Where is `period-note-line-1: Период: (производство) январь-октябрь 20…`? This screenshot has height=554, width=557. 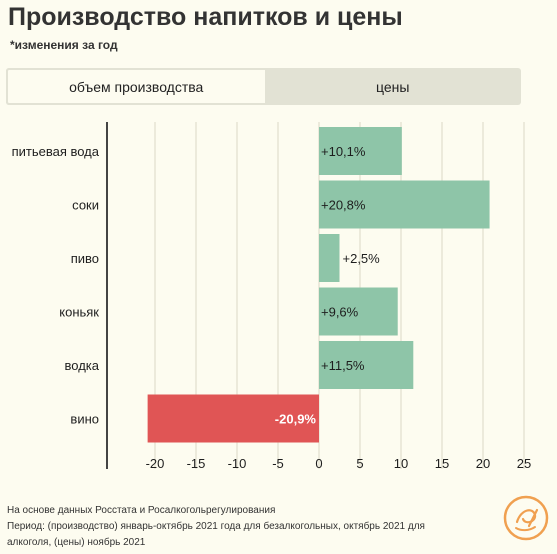
period-note-line-1: Период: (производство) январь-октябрь 20… is located at coordinates (216, 526).